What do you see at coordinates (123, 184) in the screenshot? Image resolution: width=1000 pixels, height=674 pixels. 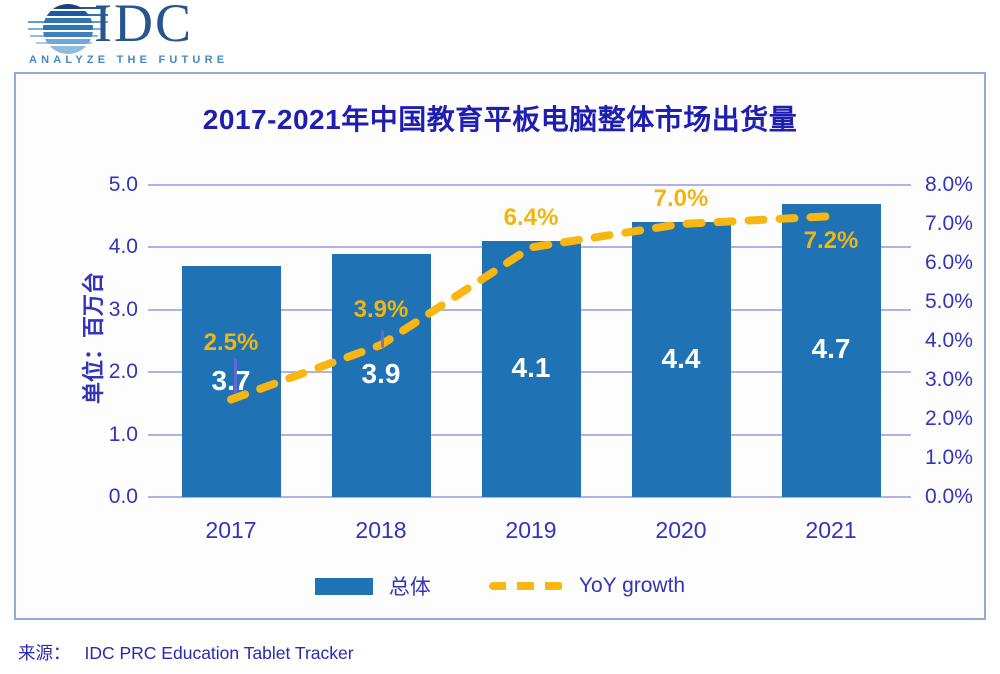 I see `left-axis-tick: 5.0` at bounding box center [123, 184].